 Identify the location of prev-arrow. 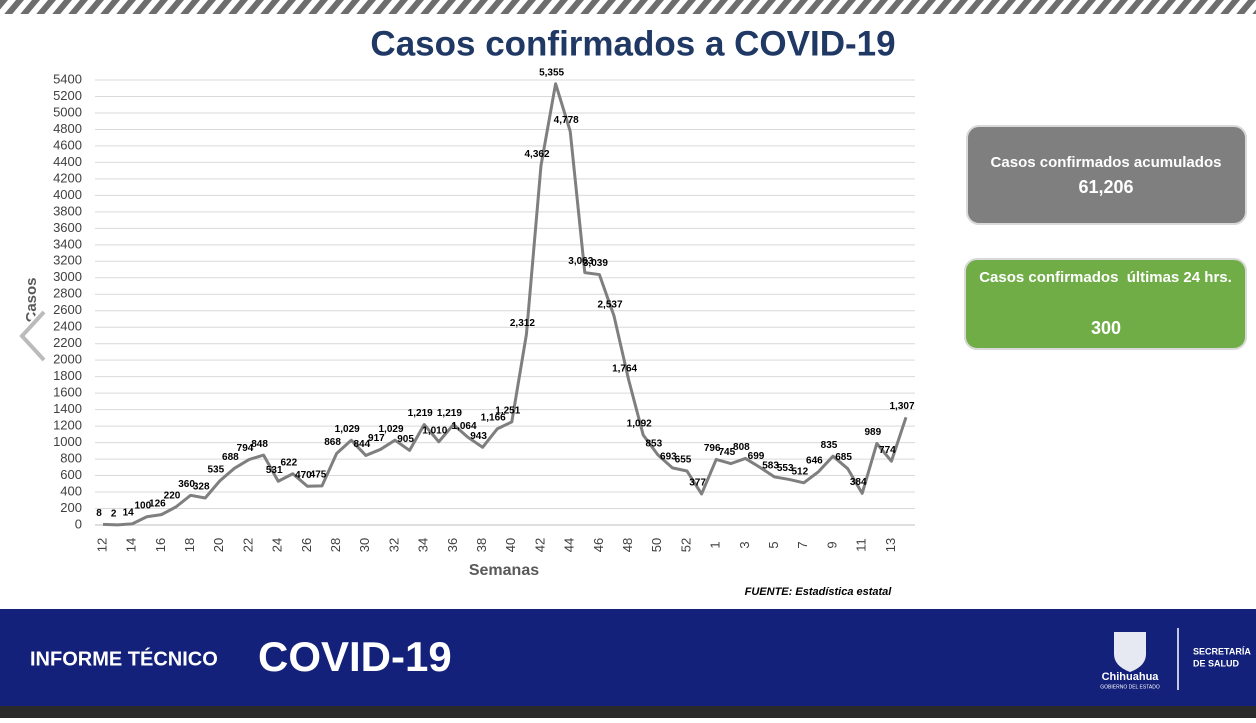
(32, 336).